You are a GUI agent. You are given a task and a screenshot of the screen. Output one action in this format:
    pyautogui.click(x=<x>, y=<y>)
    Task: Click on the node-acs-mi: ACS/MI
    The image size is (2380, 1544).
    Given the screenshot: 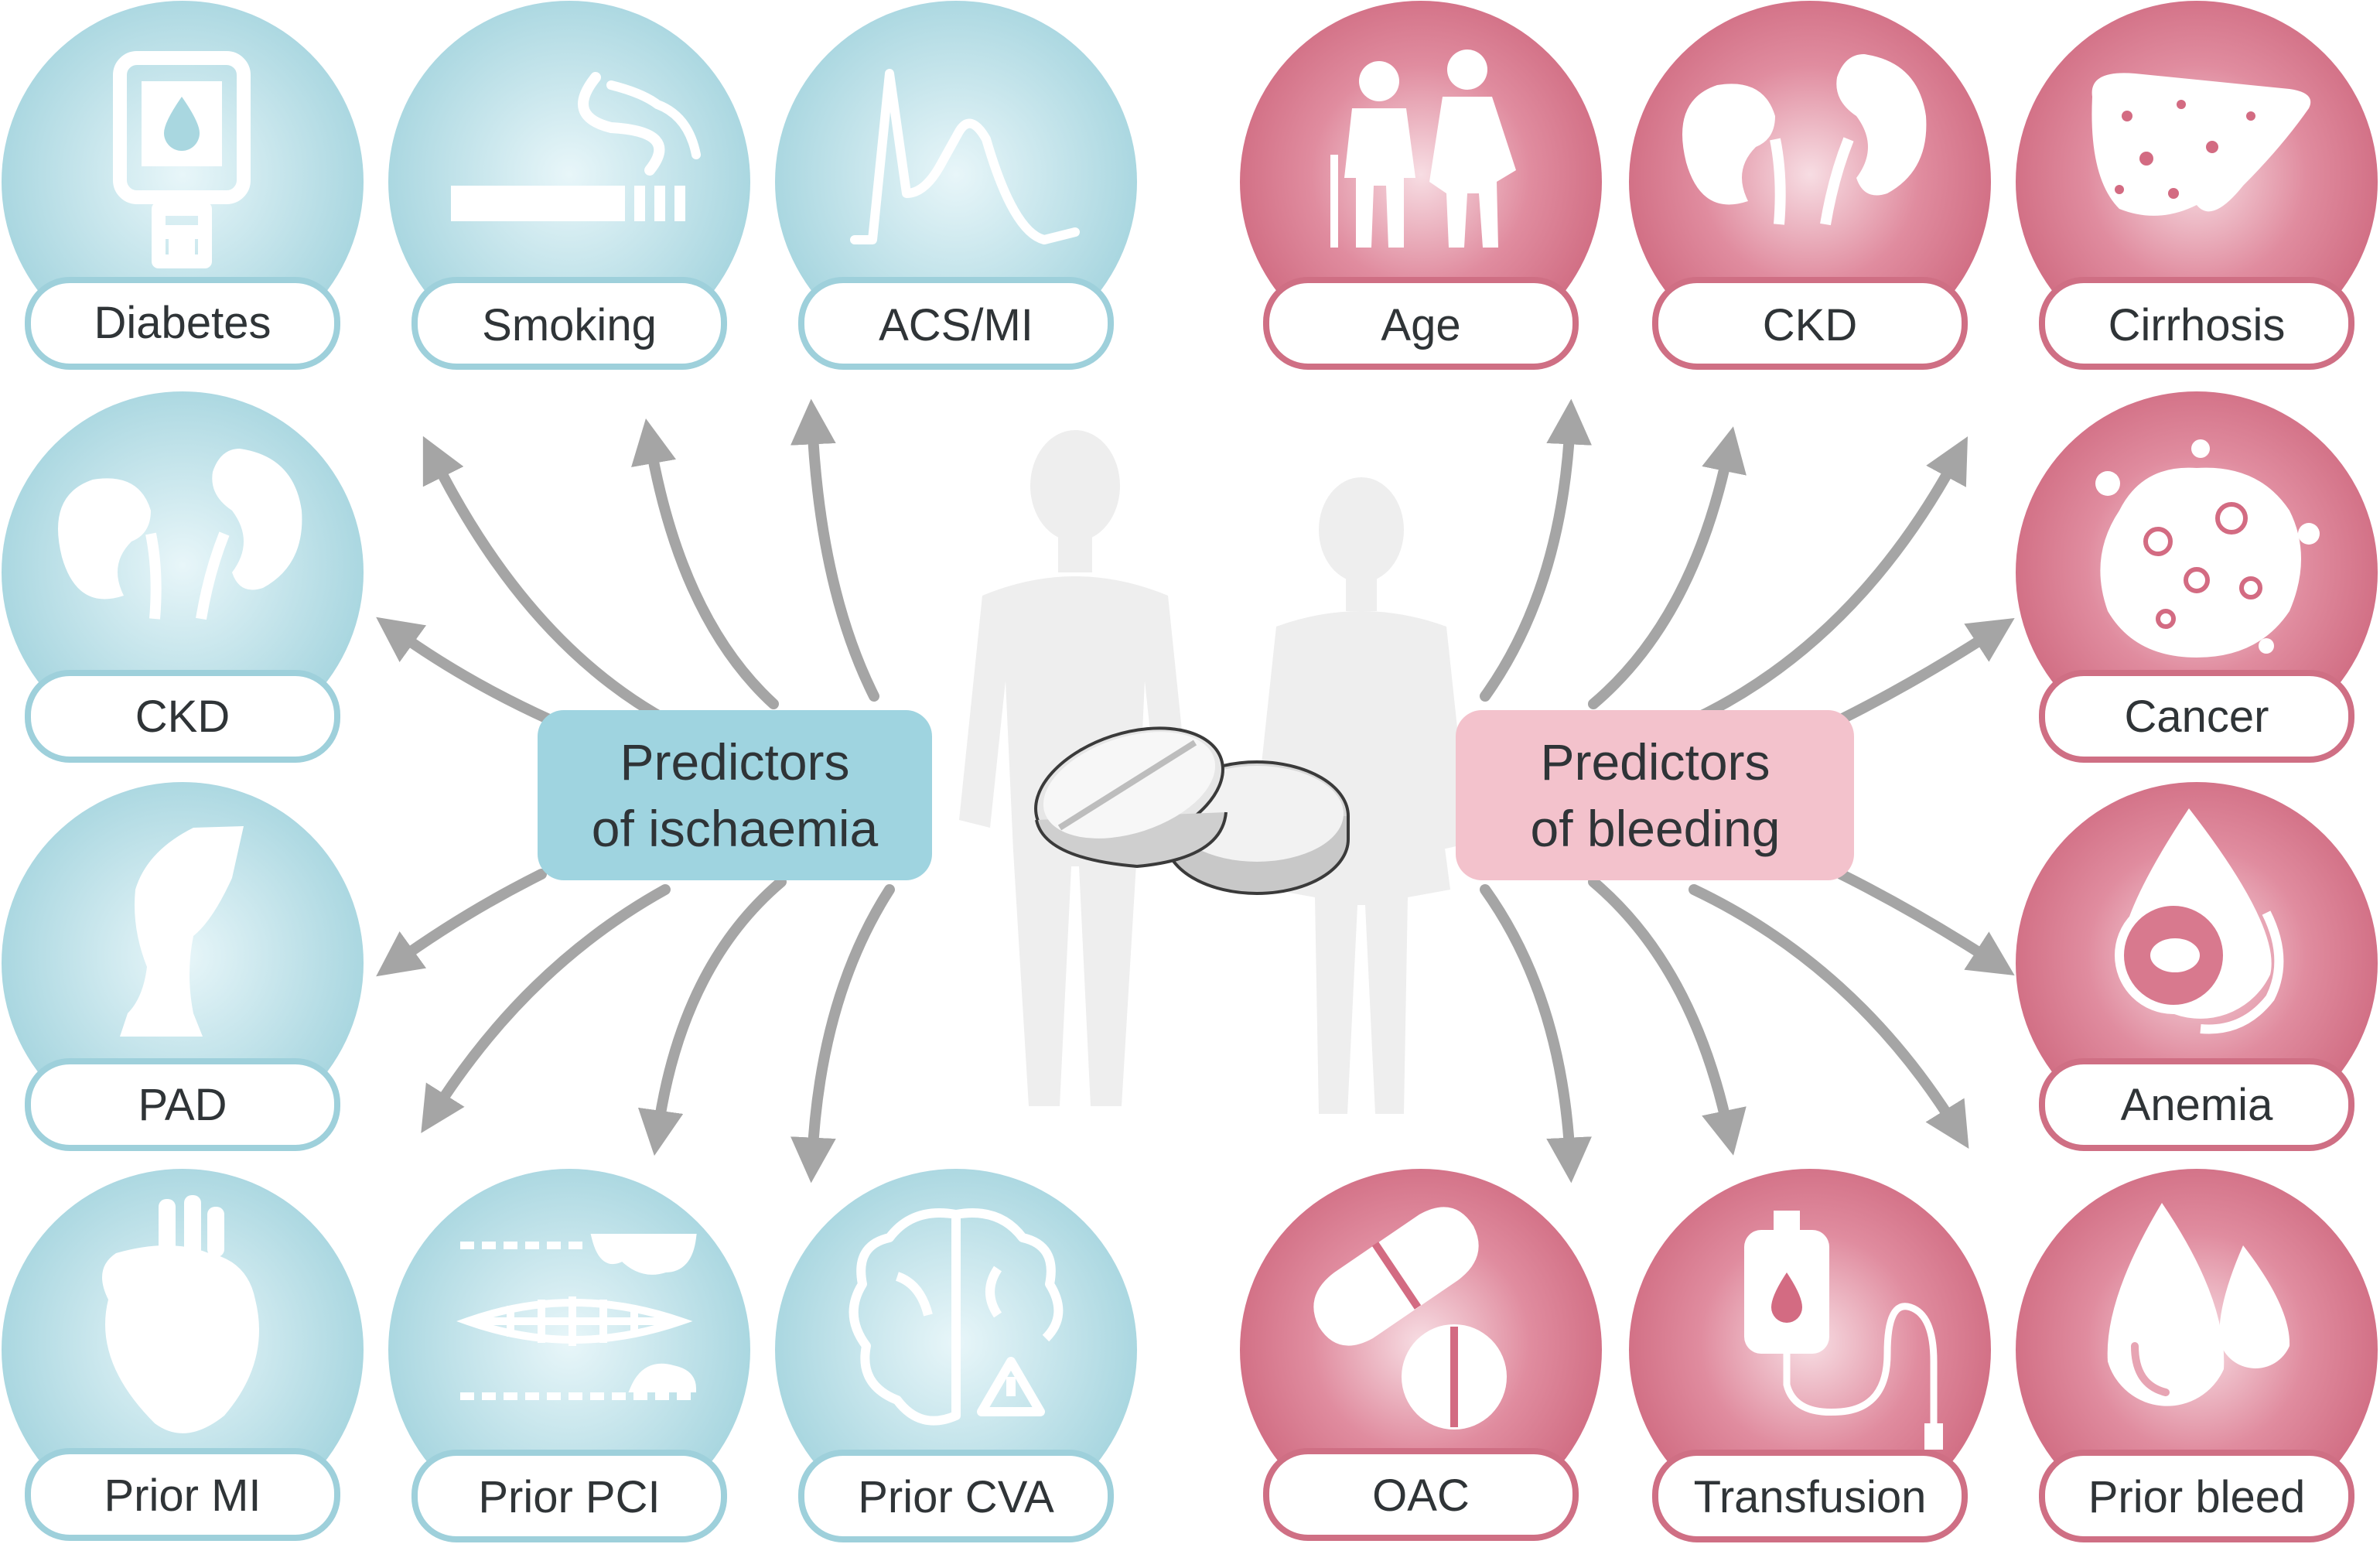 What is the action you would take?
    pyautogui.click(x=956, y=185)
    